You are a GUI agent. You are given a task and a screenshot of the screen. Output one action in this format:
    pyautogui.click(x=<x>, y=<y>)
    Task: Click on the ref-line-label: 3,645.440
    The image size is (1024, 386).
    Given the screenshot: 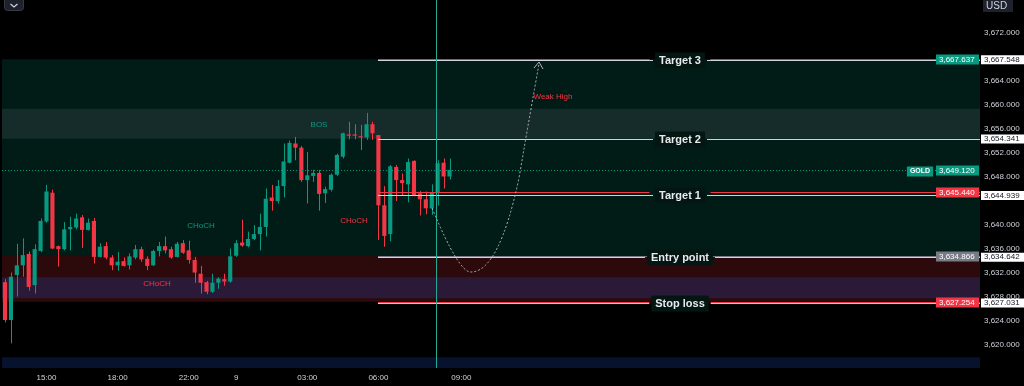 What is the action you would take?
    pyautogui.click(x=957, y=192)
    